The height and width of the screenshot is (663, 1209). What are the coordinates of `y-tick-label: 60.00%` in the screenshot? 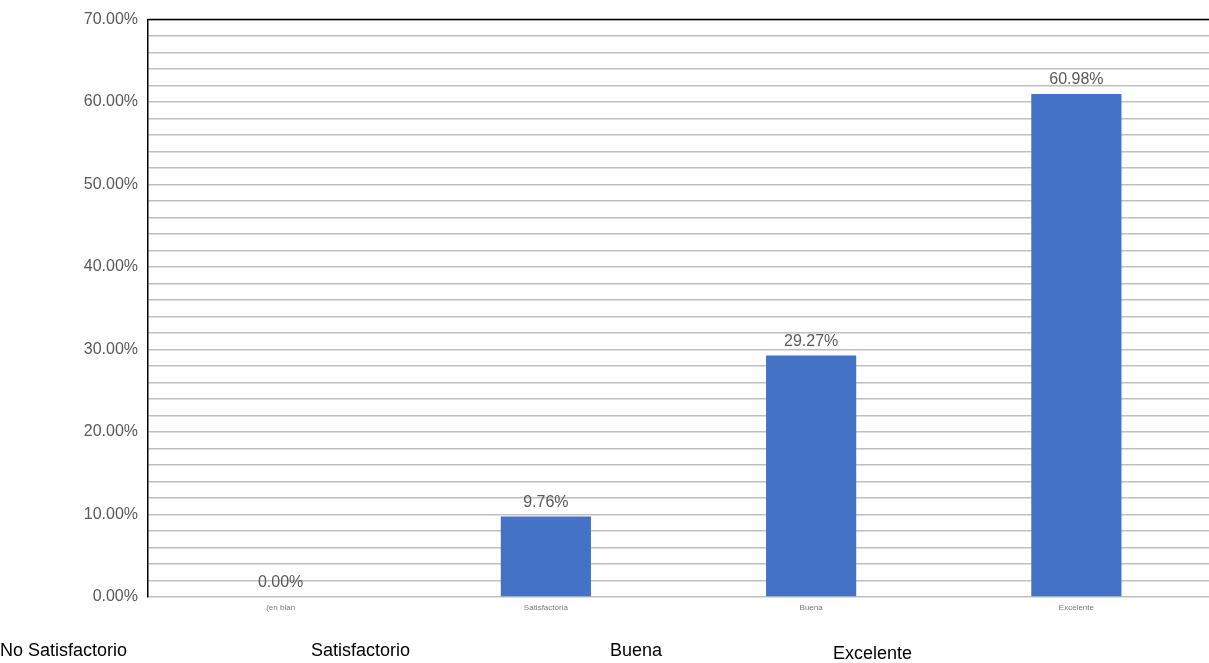 It's located at (110, 101).